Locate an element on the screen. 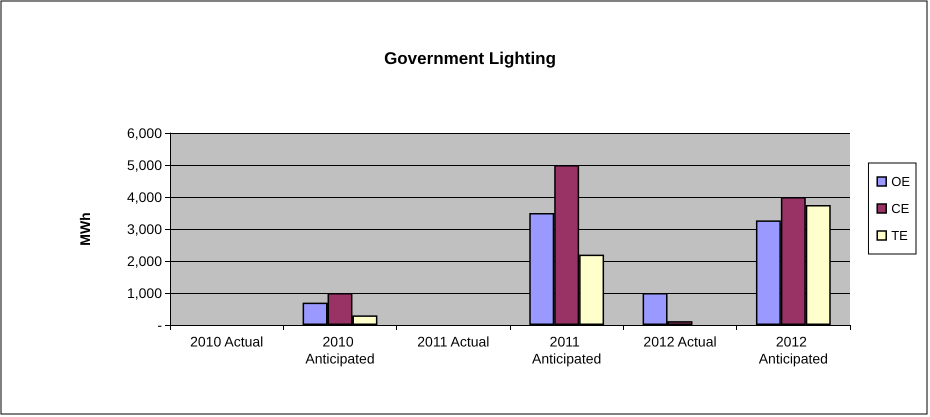 This screenshot has width=930, height=417. y-tick-label: 6,000 is located at coordinates (144, 133).